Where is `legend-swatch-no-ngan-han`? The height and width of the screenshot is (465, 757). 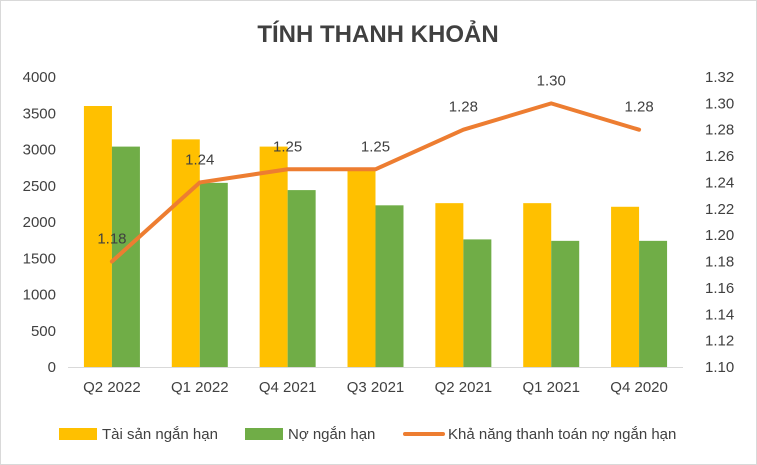 legend-swatch-no-ngan-han is located at coordinates (264, 434).